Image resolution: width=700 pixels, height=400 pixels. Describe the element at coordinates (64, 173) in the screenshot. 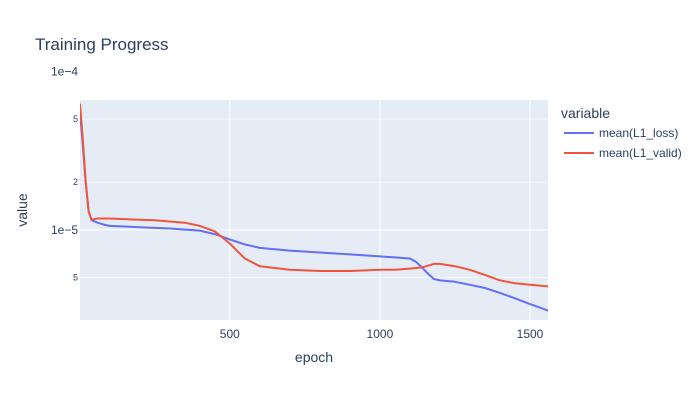

I see `y-tick-labels: 1e−5 1e−4 5 2 5` at that location.